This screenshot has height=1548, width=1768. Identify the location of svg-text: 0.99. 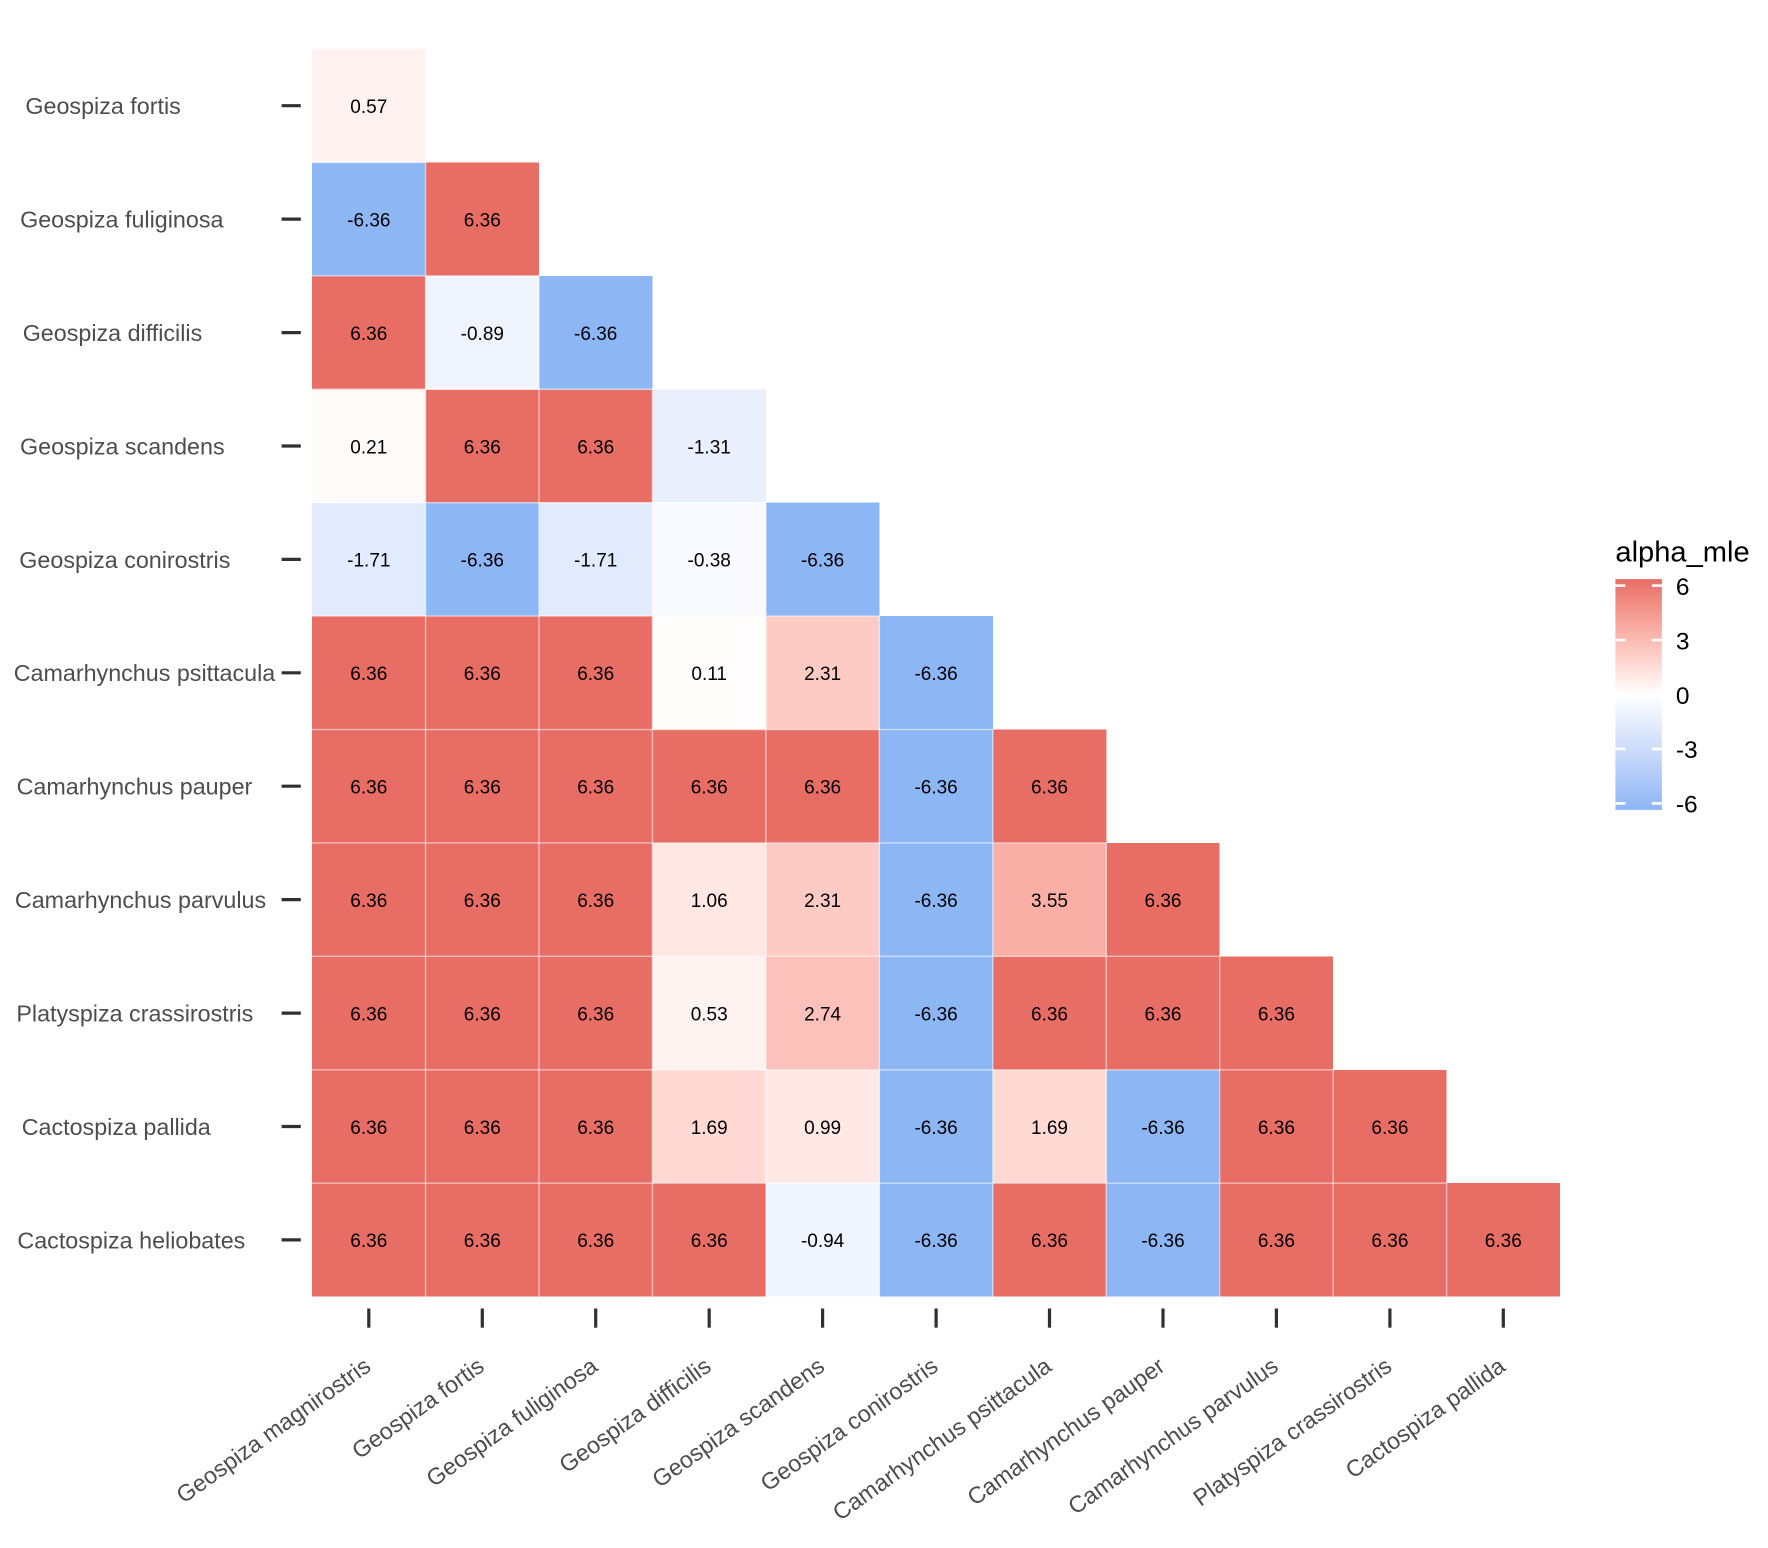
(822, 1128).